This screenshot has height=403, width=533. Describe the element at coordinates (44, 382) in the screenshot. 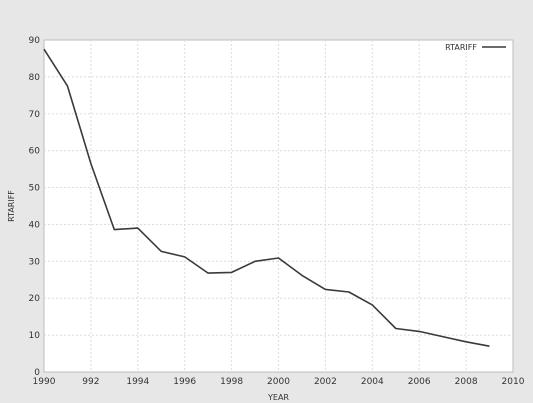

I see `x-tick-label: 1990` at that location.